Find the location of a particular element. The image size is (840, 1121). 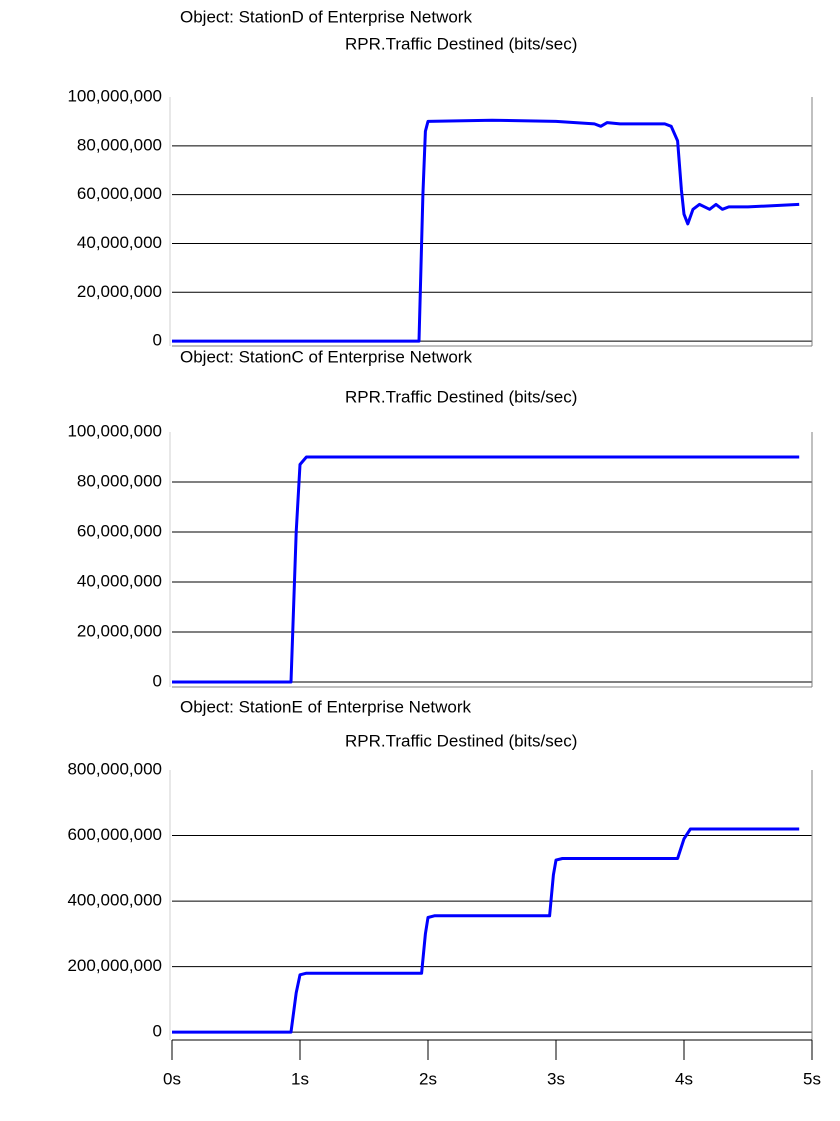

chart-title: Object: StationC of Enterprise Network is located at coordinates (326, 356).